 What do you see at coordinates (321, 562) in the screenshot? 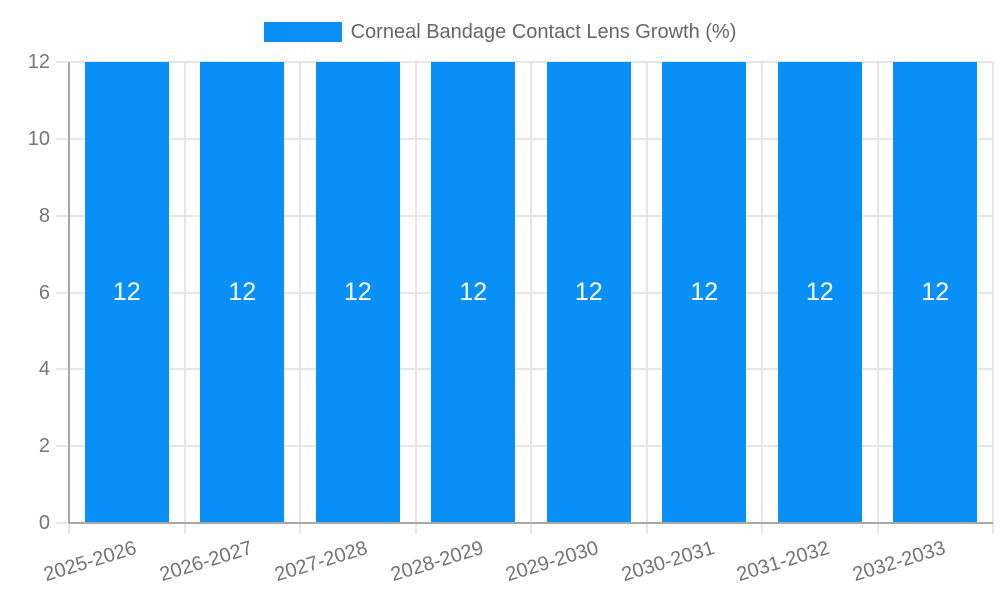
I see `x-axis-tick-label: 2027-2028` at bounding box center [321, 562].